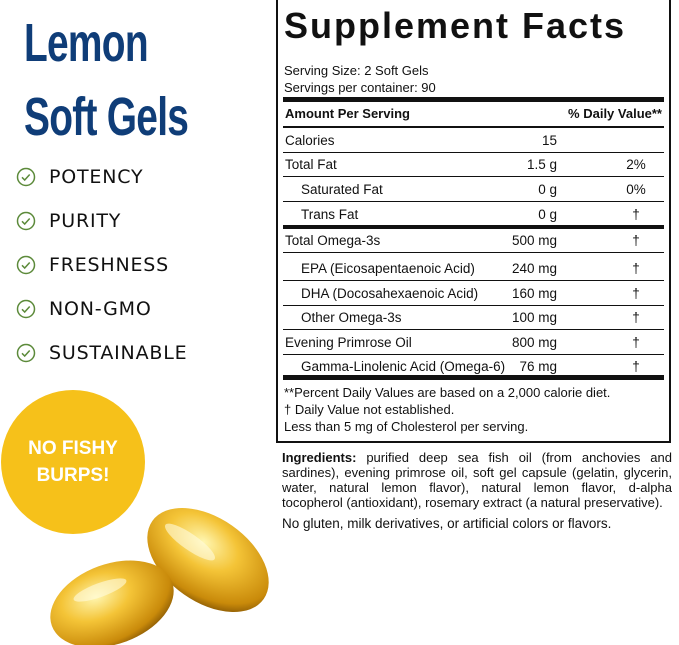 This screenshot has width=679, height=645. I want to click on softgel-capsules-image, so click(159, 576).